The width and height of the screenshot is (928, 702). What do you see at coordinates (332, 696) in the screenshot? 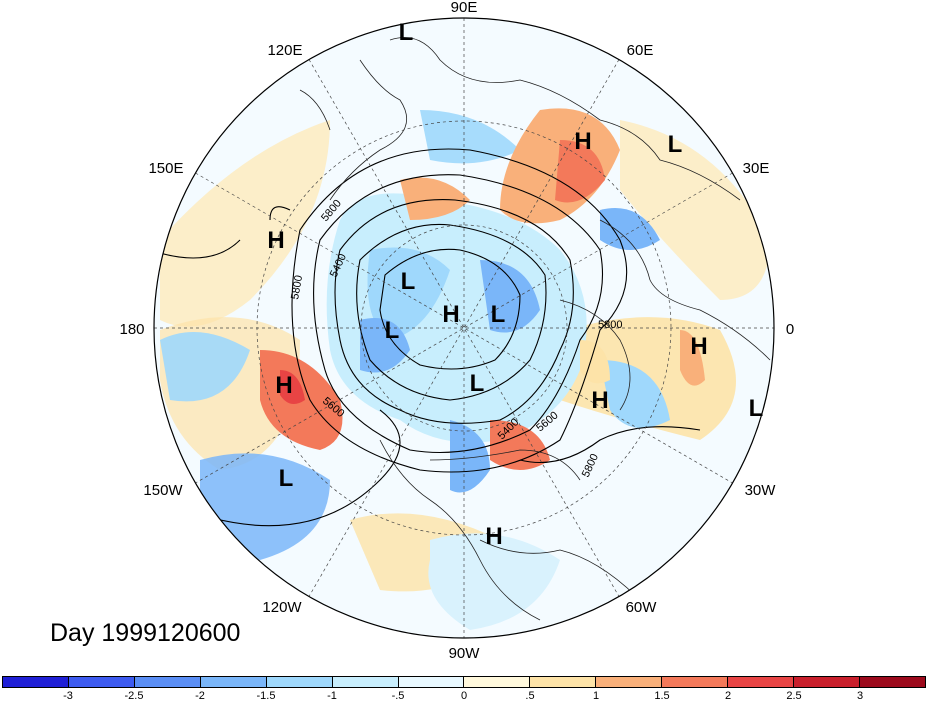
I see `colorbar-tick-label: -1` at bounding box center [332, 696].